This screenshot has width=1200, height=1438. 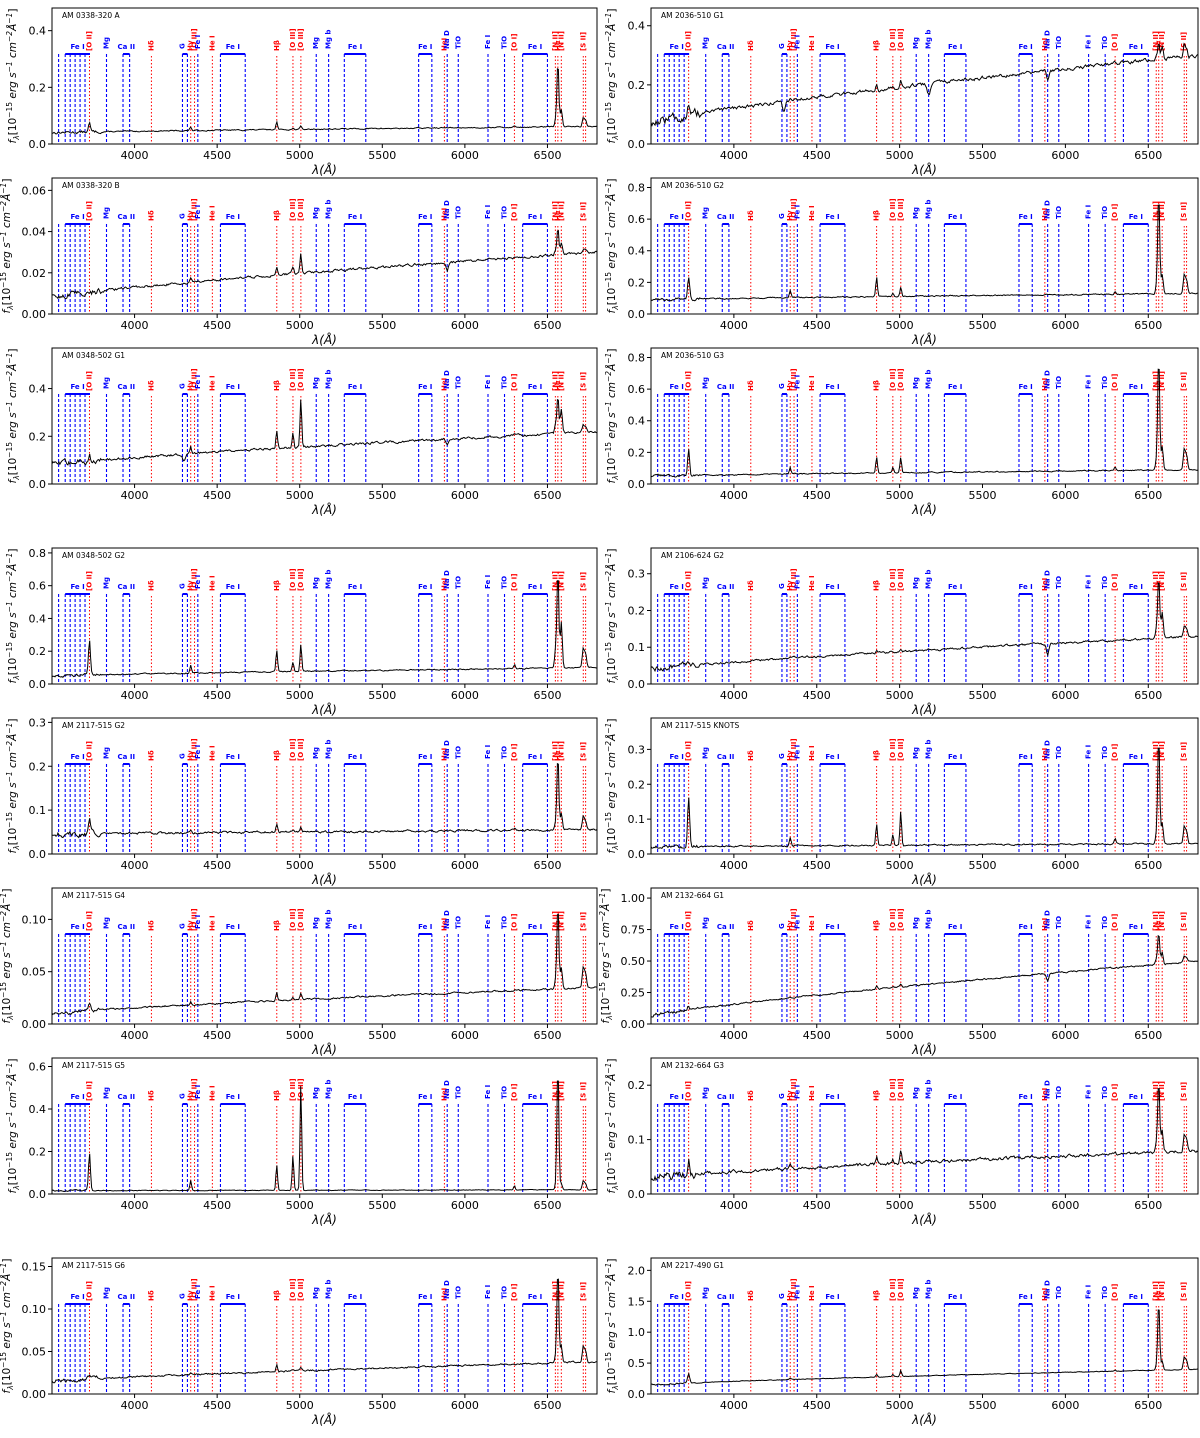 I want to click on panel-title: AM 2117-515 G6, so click(x=93, y=1265).